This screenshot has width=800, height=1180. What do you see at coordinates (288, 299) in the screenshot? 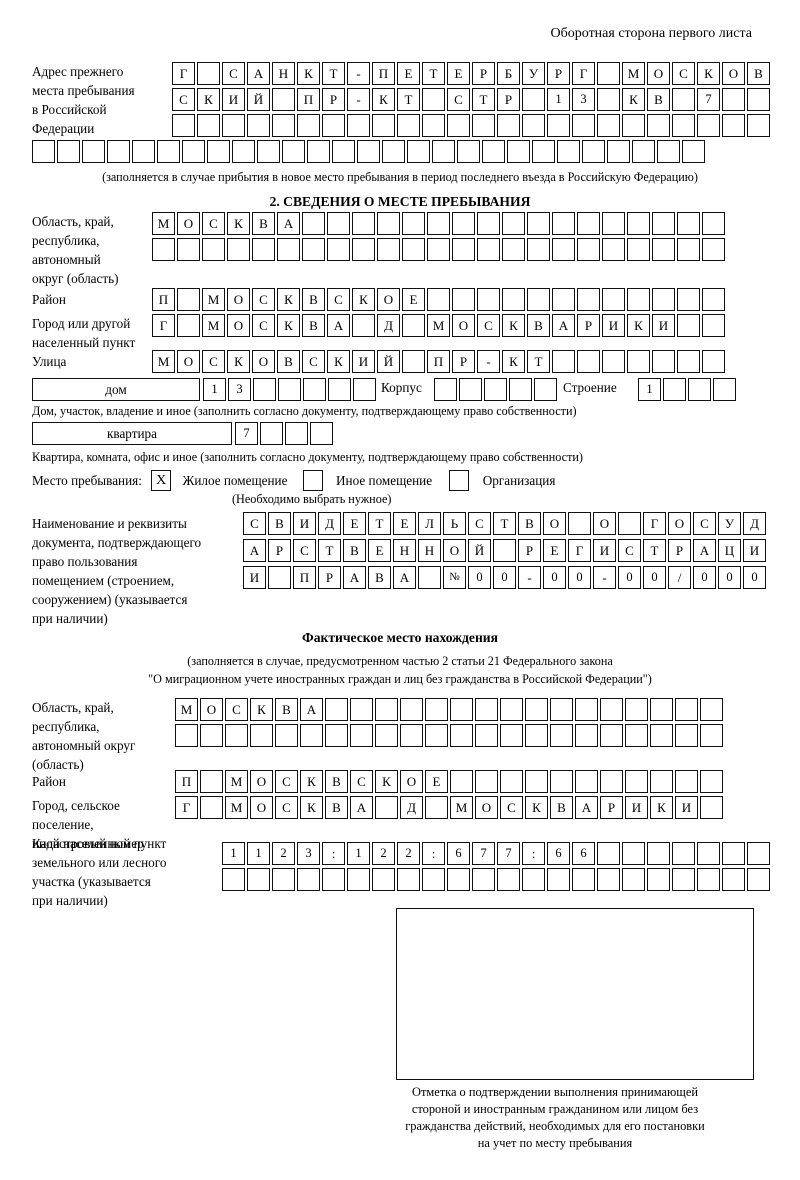
I see `section2-district-row-cell-6: К` at bounding box center [288, 299].